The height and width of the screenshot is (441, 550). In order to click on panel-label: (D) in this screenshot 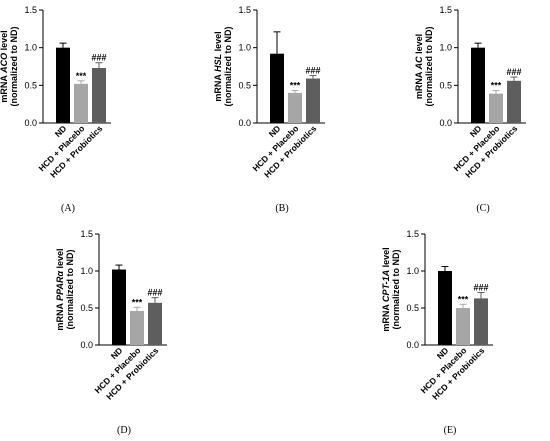, I will do `click(124, 430)`.